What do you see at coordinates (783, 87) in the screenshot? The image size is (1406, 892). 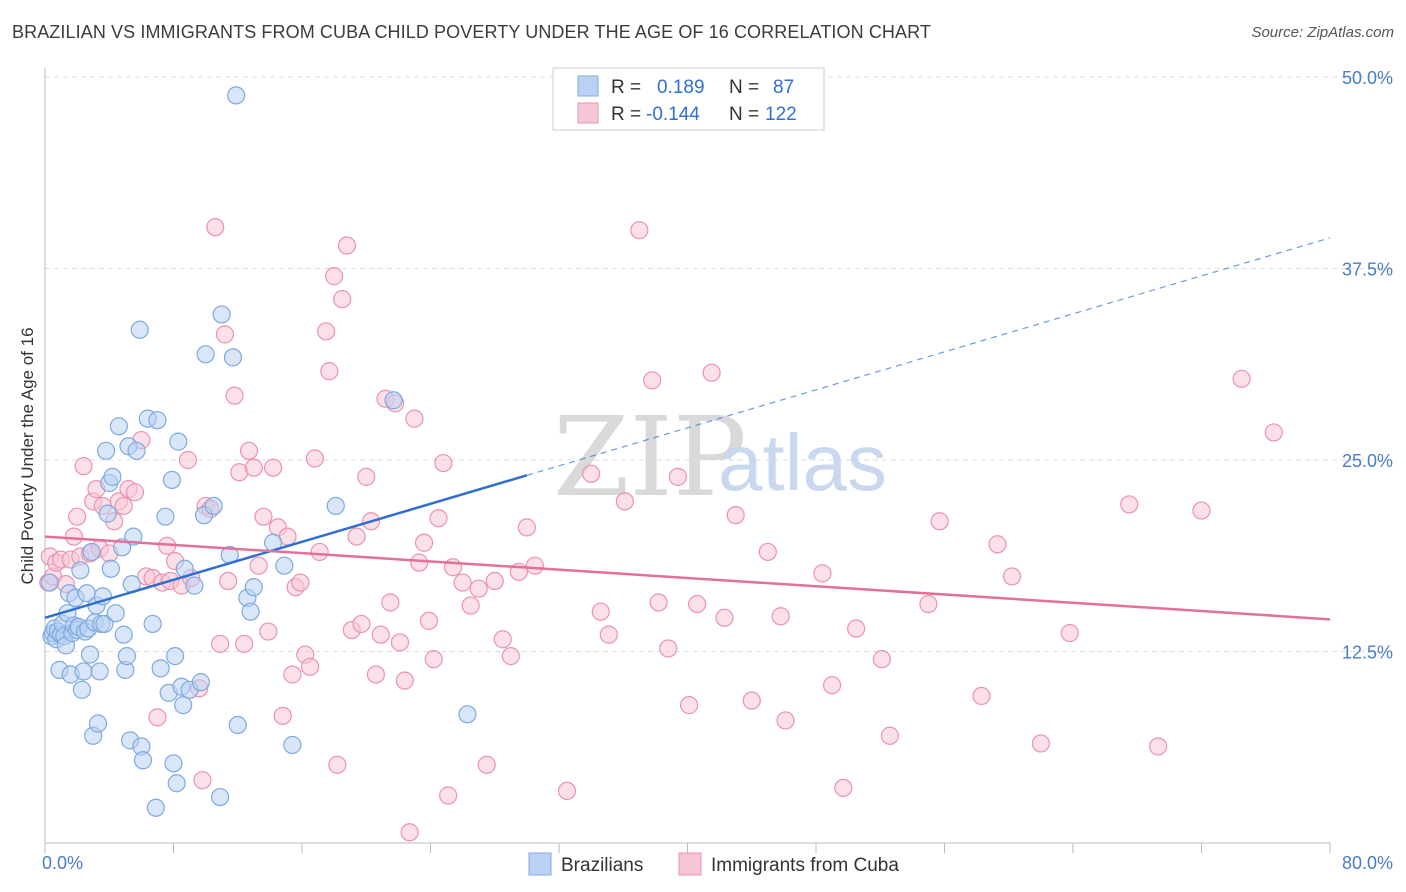 I see `legend-n-value-1: 87` at bounding box center [783, 87].